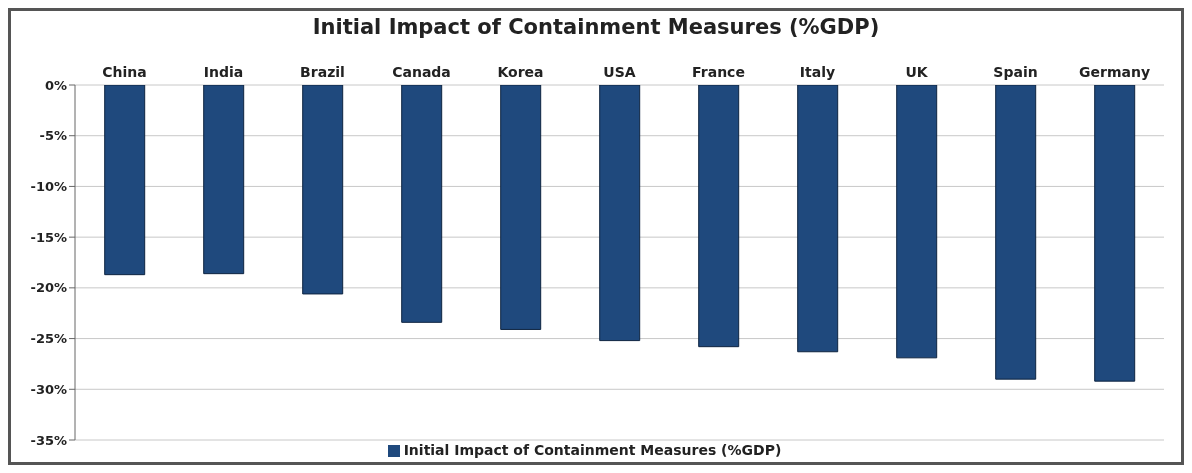 The image size is (1192, 473). Describe the element at coordinates (48, 440) in the screenshot. I see `y-tick-label: -35%` at that location.